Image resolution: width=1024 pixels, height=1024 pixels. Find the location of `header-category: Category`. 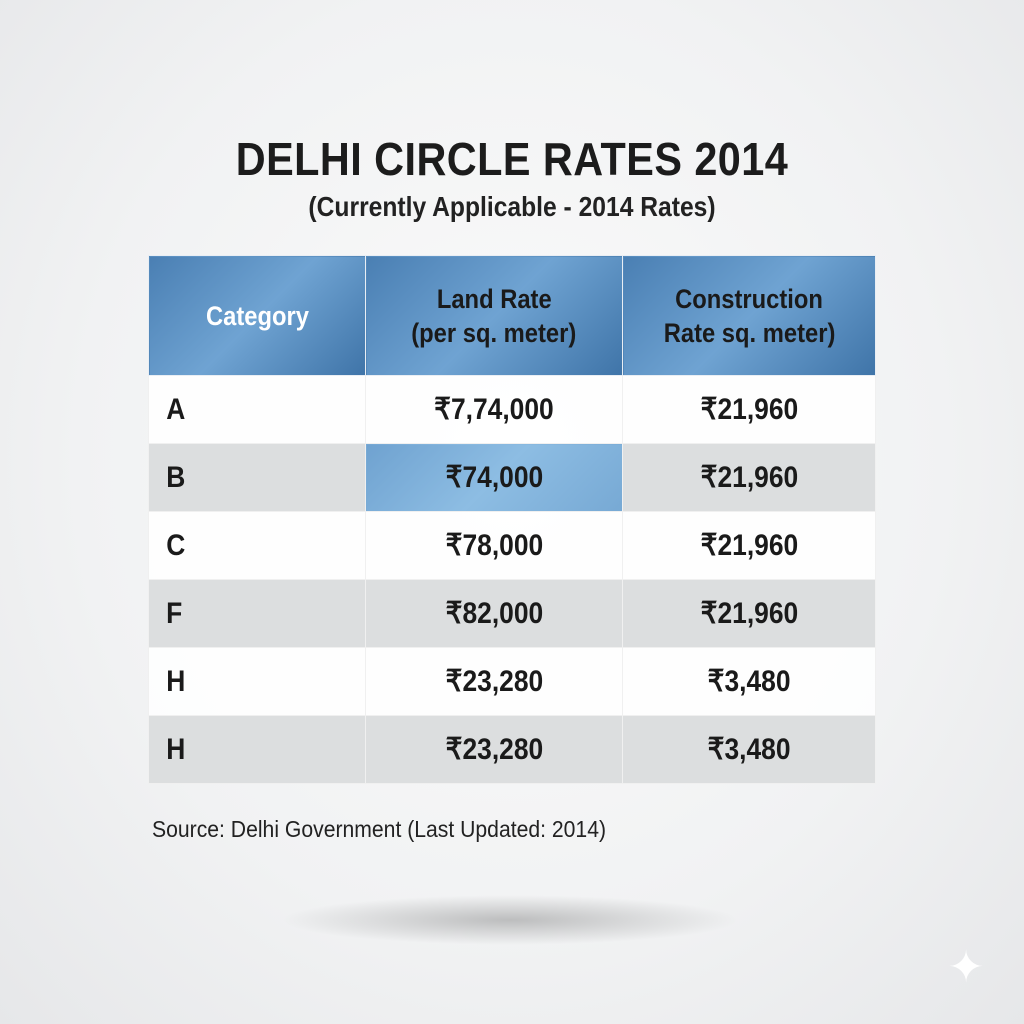

header-category: Category is located at coordinates (257, 315).